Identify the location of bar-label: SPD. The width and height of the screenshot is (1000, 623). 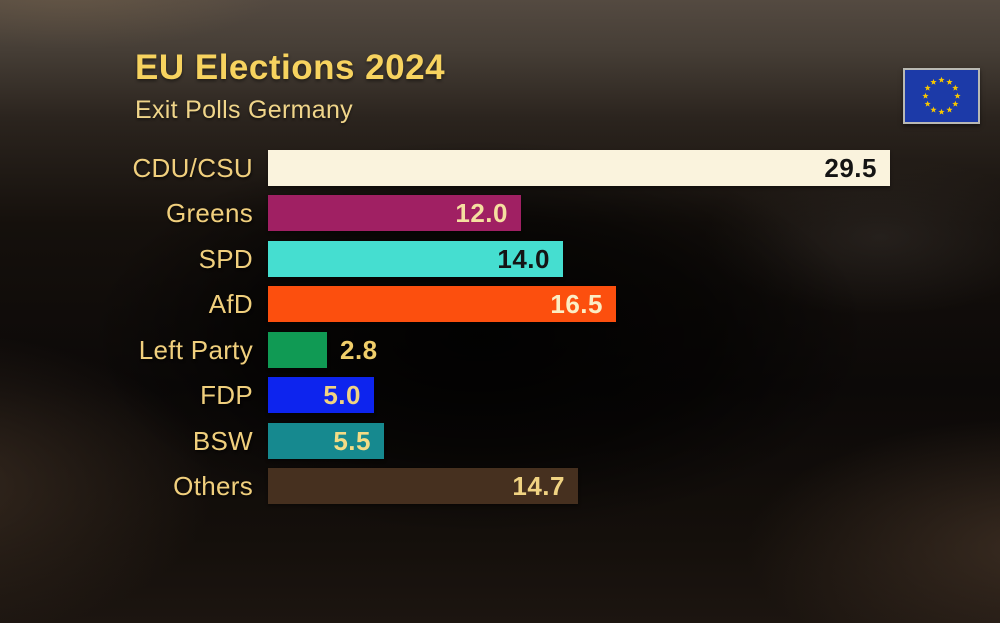
(225, 259).